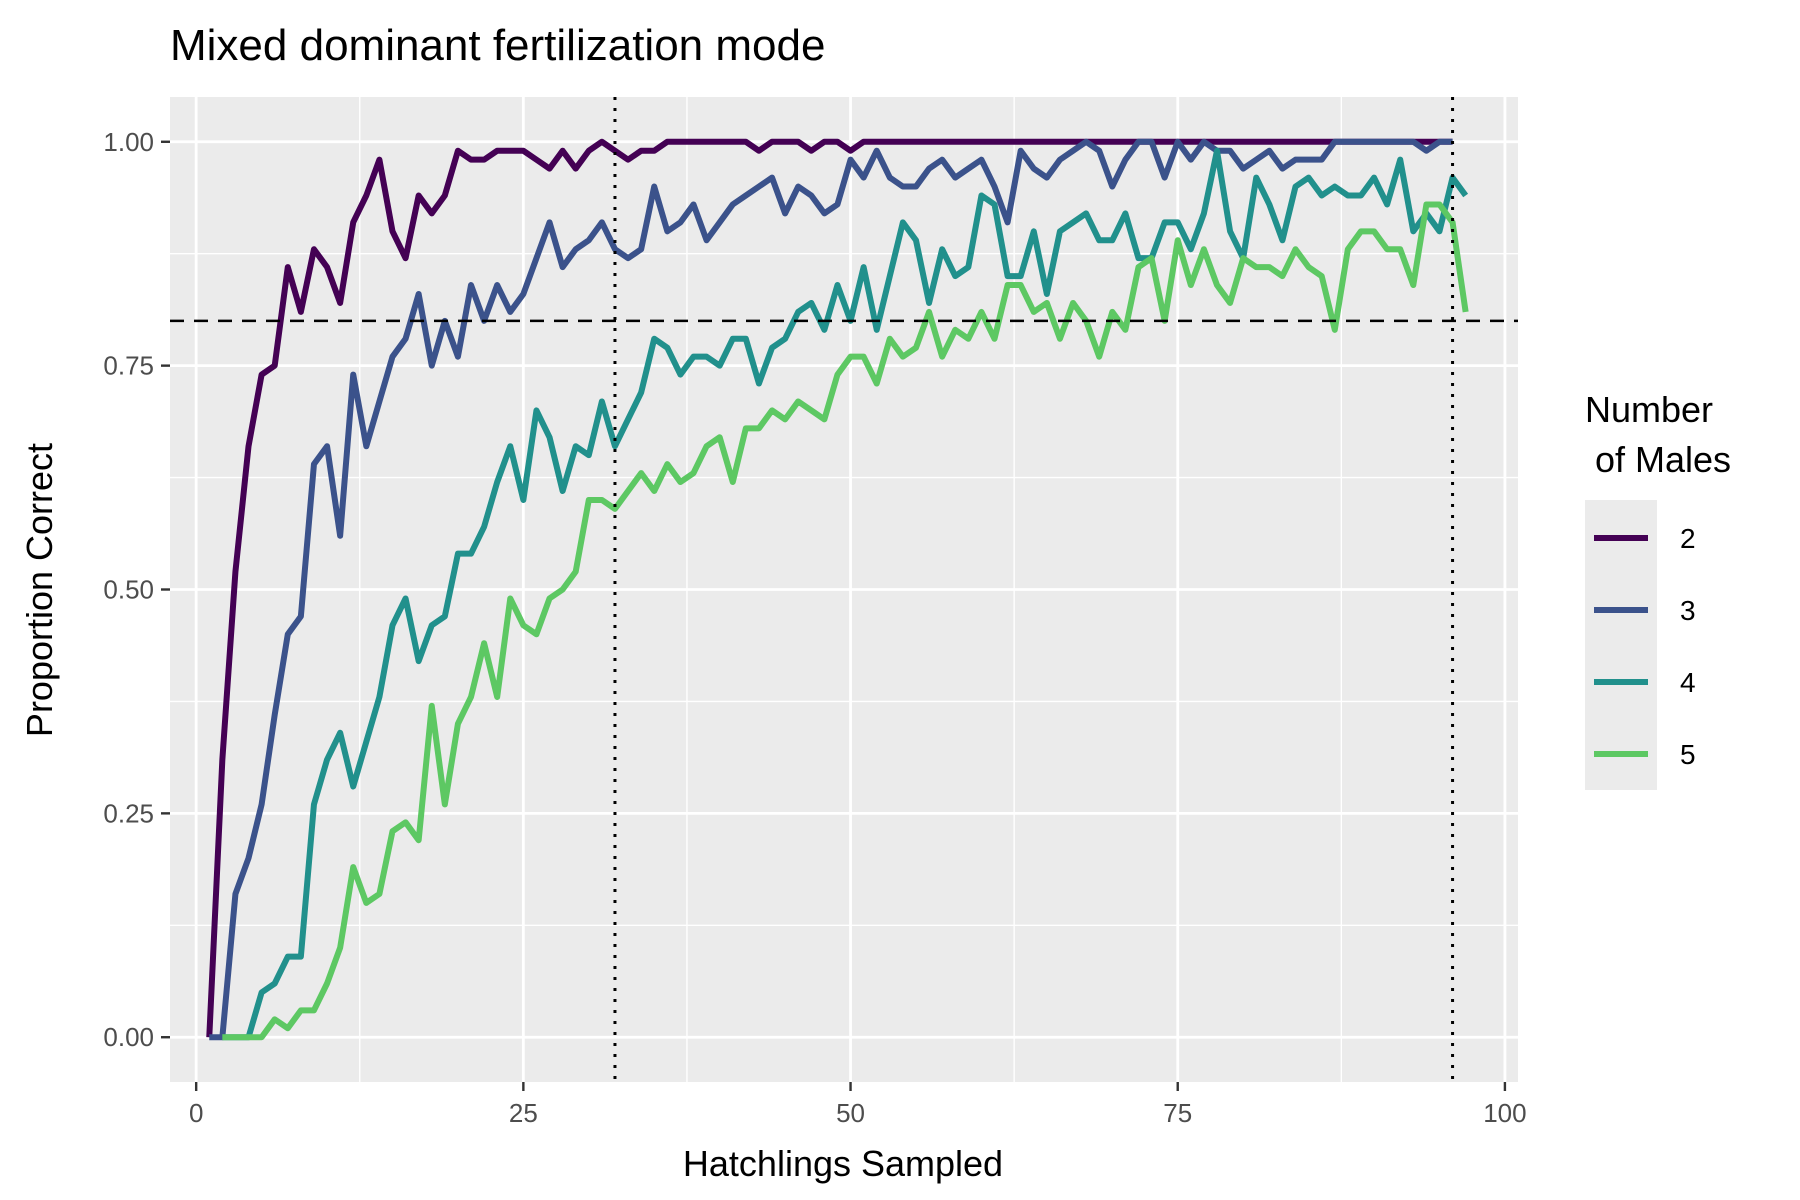 The height and width of the screenshot is (1200, 1800). I want to click on legend-label-3: 3, so click(1688, 610).